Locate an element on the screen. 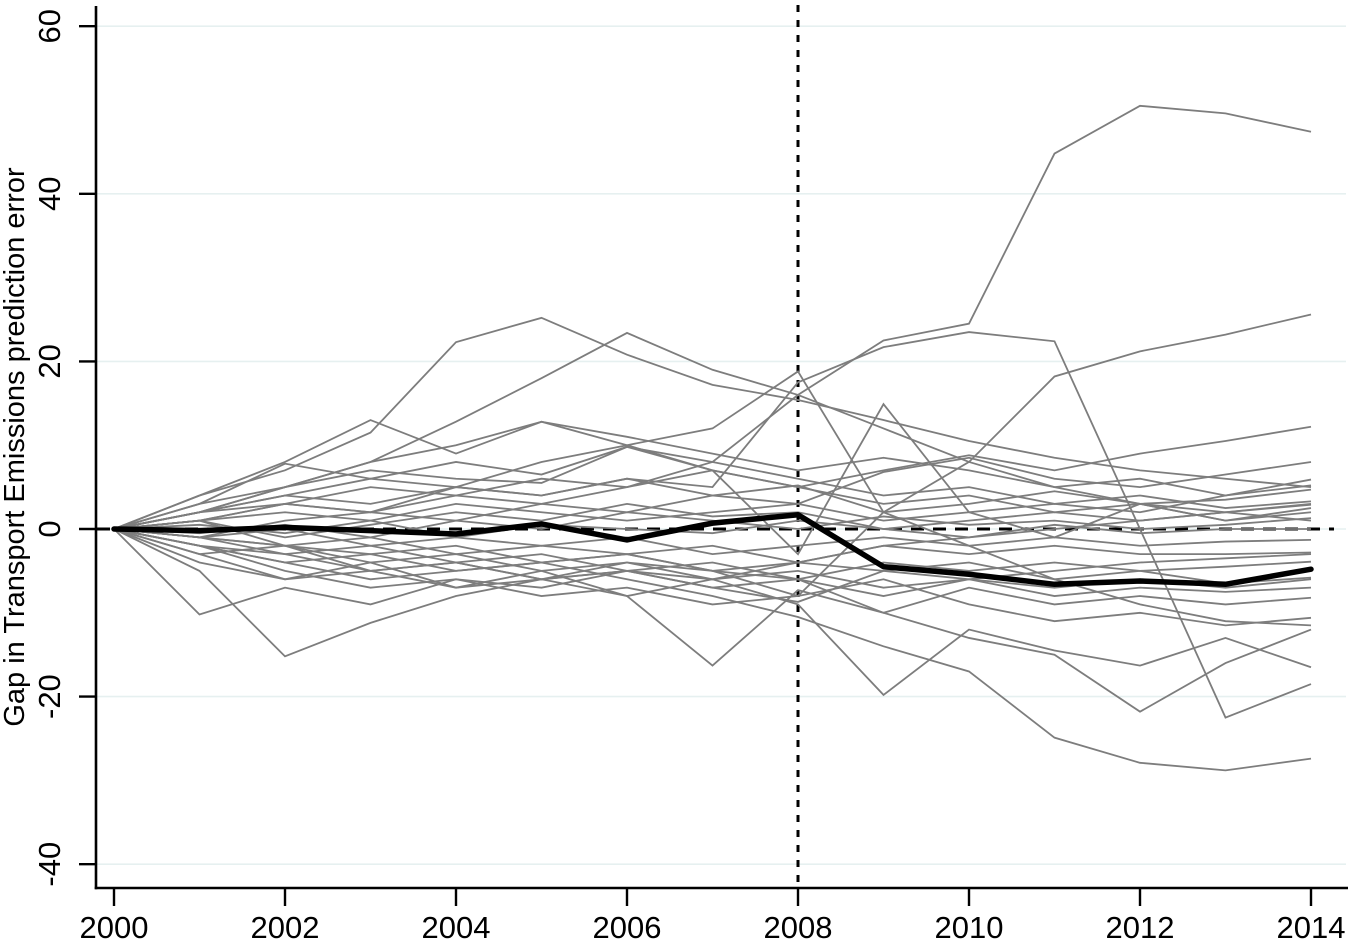 Image resolution: width=1352 pixels, height=944 pixels. x-tick-label-2014: 2014 is located at coordinates (1311, 927).